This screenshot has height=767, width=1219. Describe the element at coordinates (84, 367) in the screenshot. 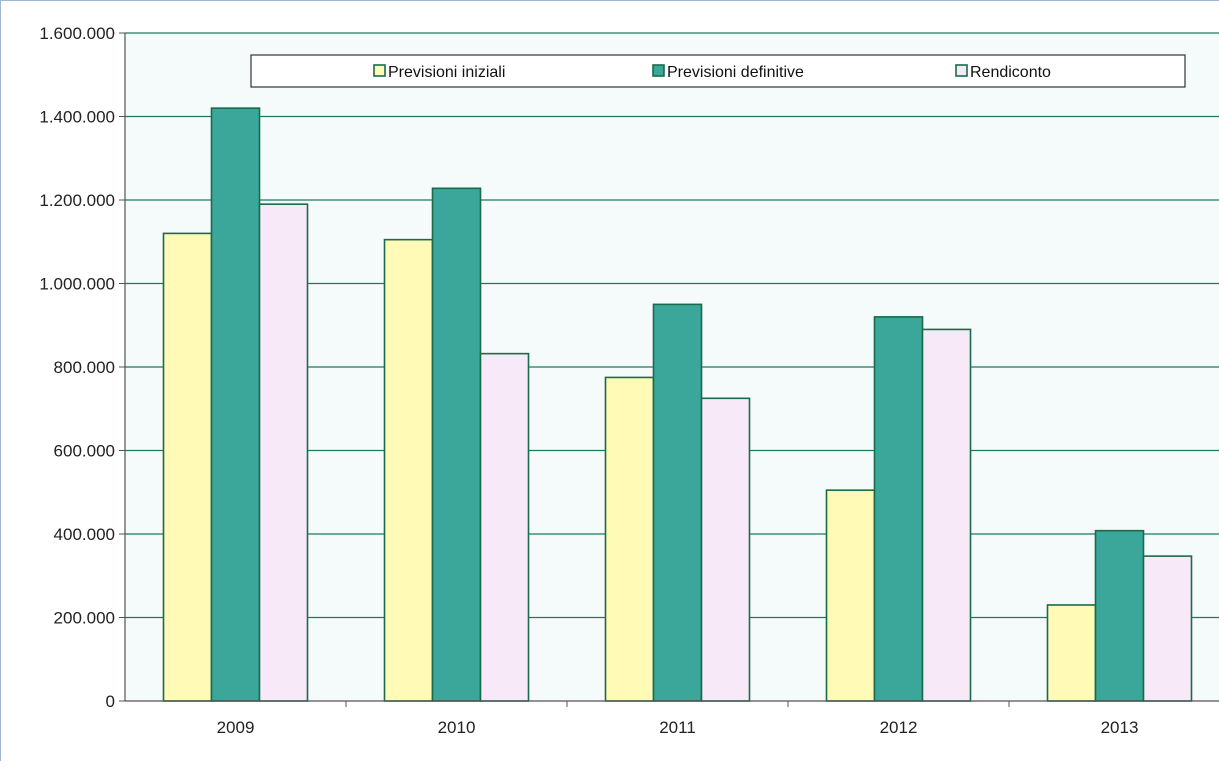

I see `y-tick-label: 800.000` at that location.